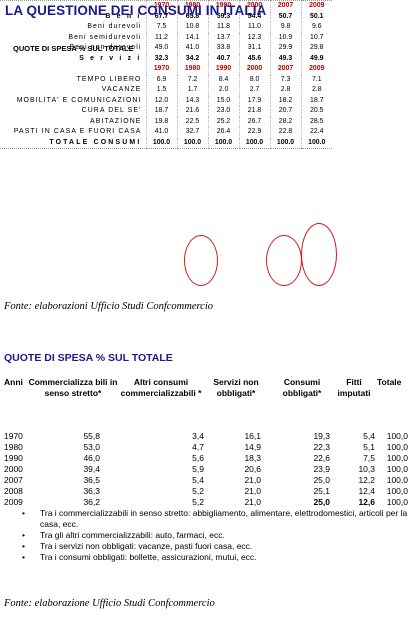  I want to click on table-cell: 7.3, so click(285, 79).